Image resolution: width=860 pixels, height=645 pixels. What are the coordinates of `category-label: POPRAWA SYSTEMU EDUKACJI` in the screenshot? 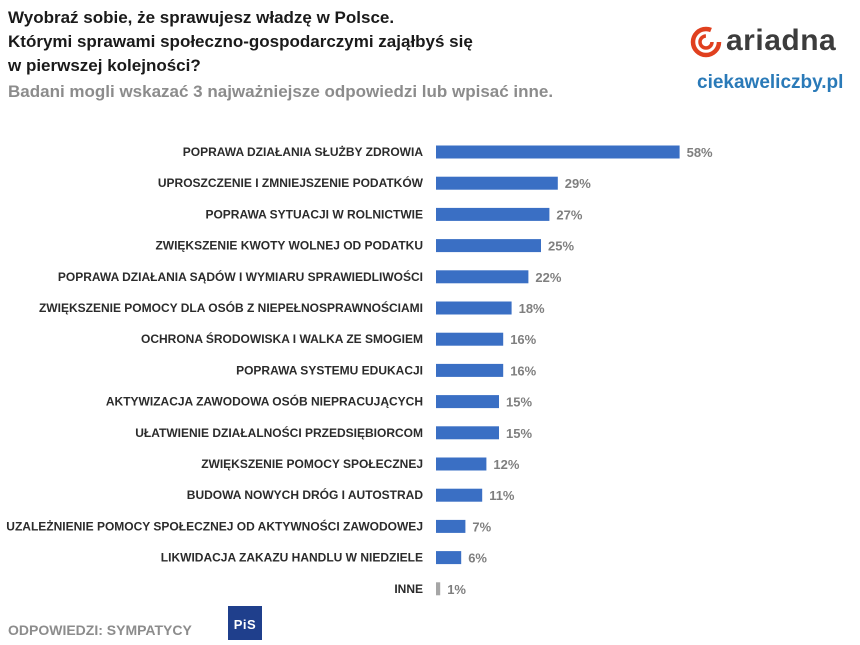 It's located at (329, 370).